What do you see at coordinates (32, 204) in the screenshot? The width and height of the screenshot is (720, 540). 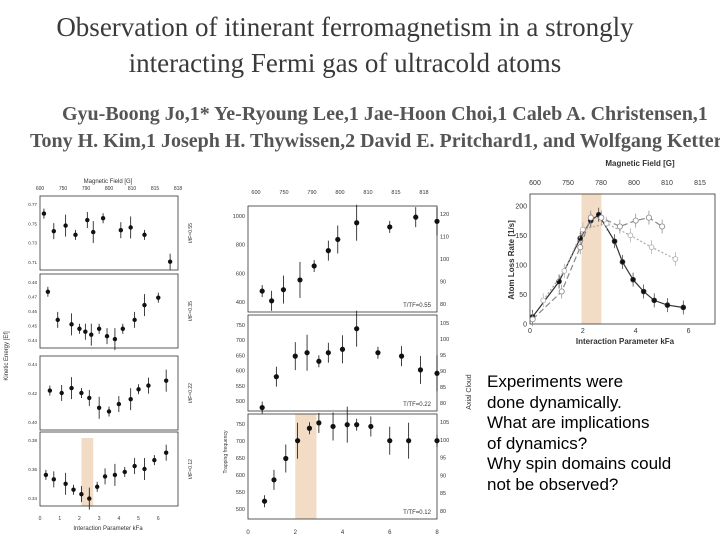 I see `y-tick-label: 0.77` at bounding box center [32, 204].